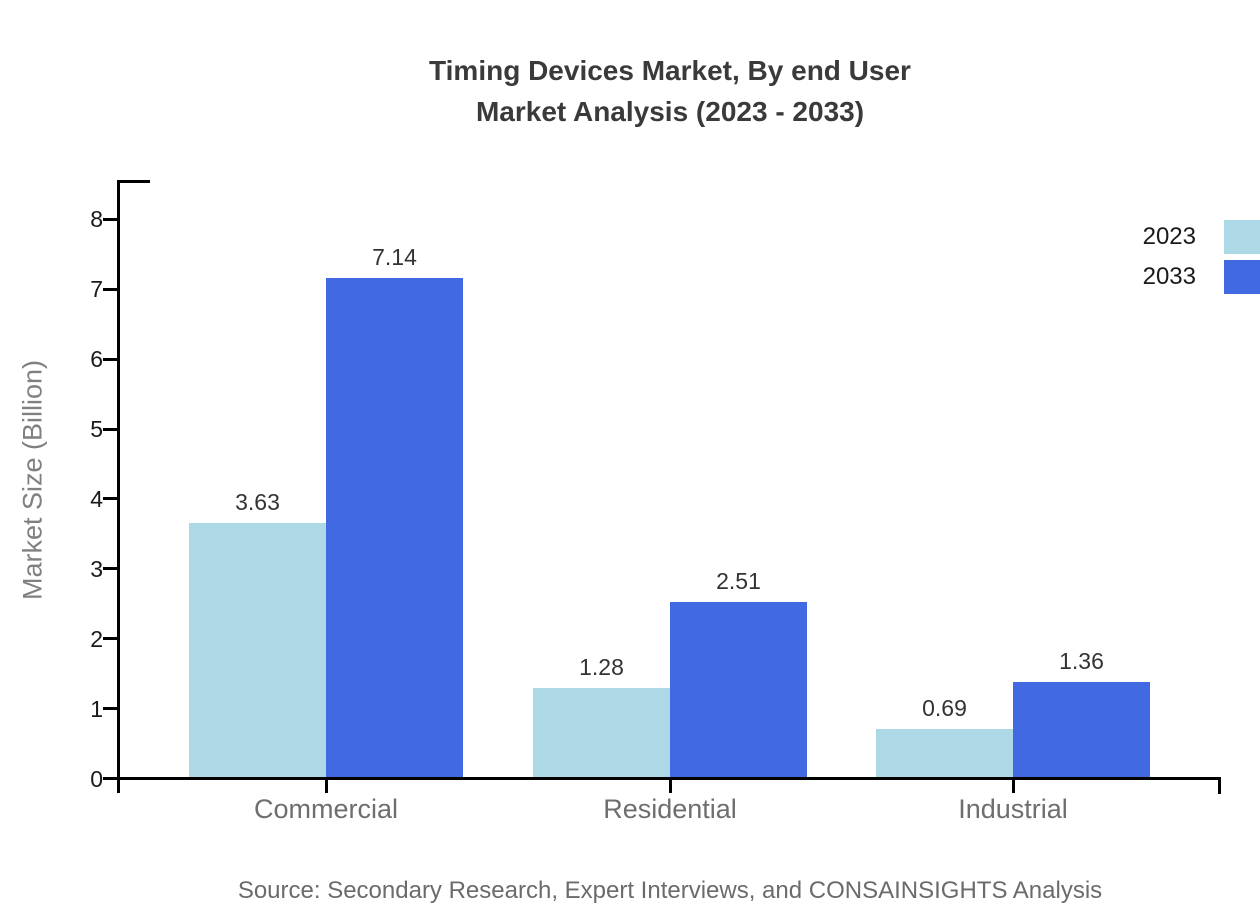 This screenshot has width=1260, height=920. What do you see at coordinates (394, 257) in the screenshot?
I see `value-label-2033-commercial: 7.14` at bounding box center [394, 257].